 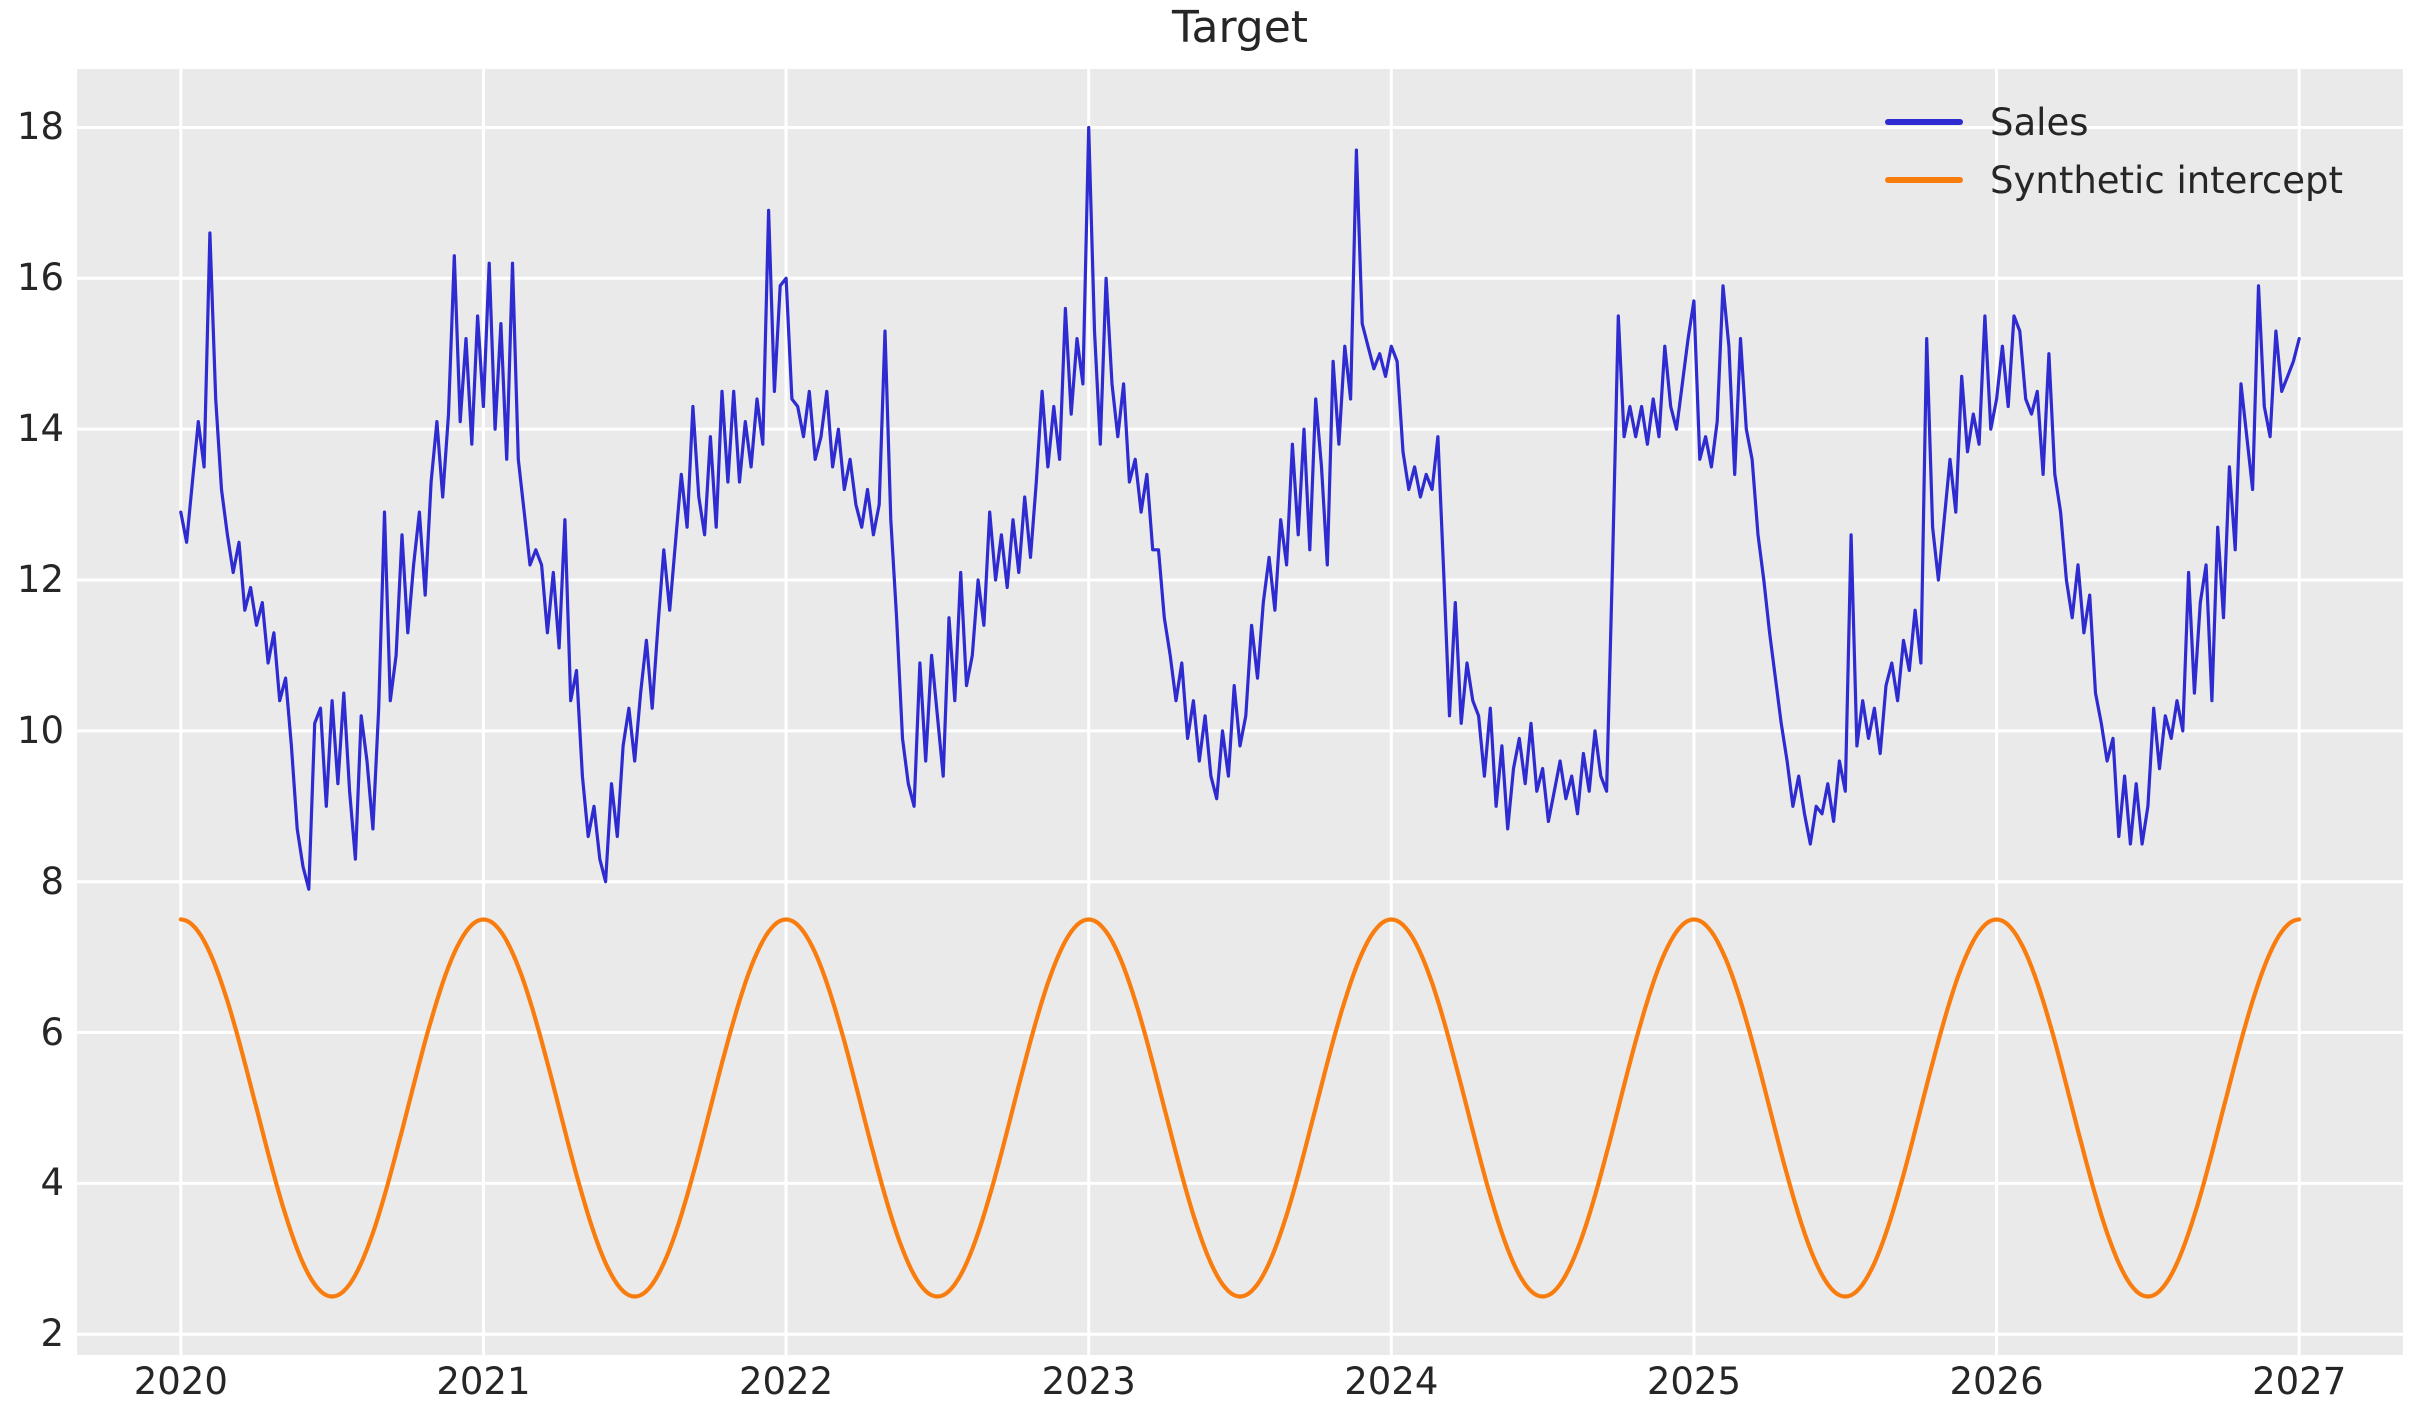 I want to click on legend: Sales Synthetic intercept, so click(x=2114, y=151).